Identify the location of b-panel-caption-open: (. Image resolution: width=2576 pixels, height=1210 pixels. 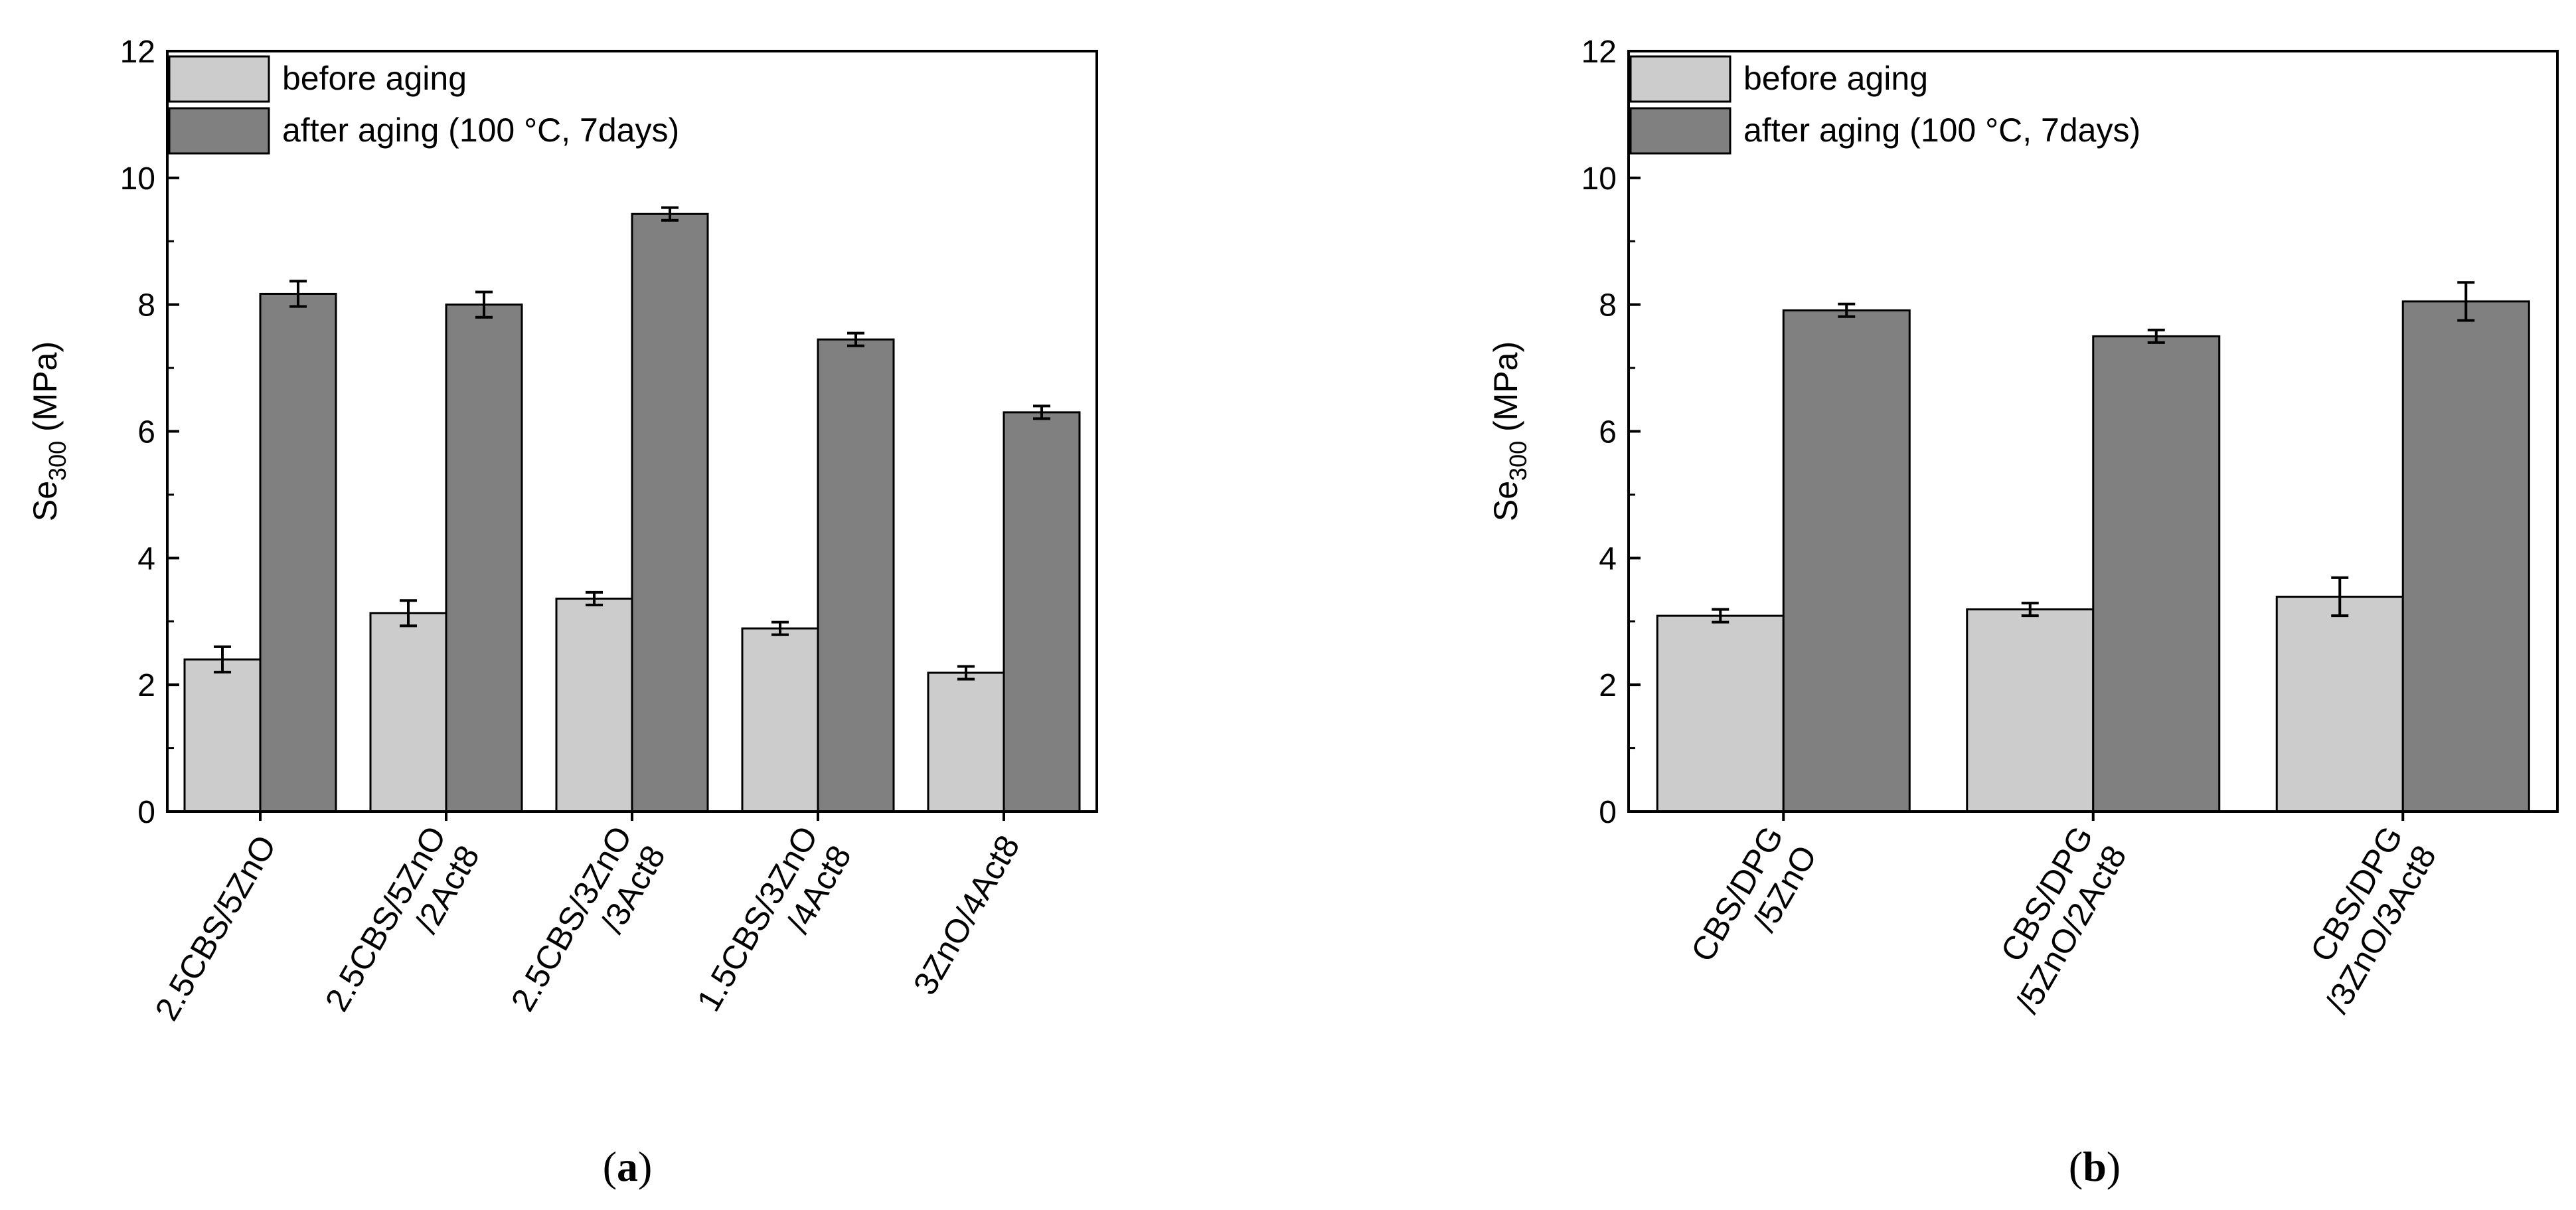
(2076, 1166).